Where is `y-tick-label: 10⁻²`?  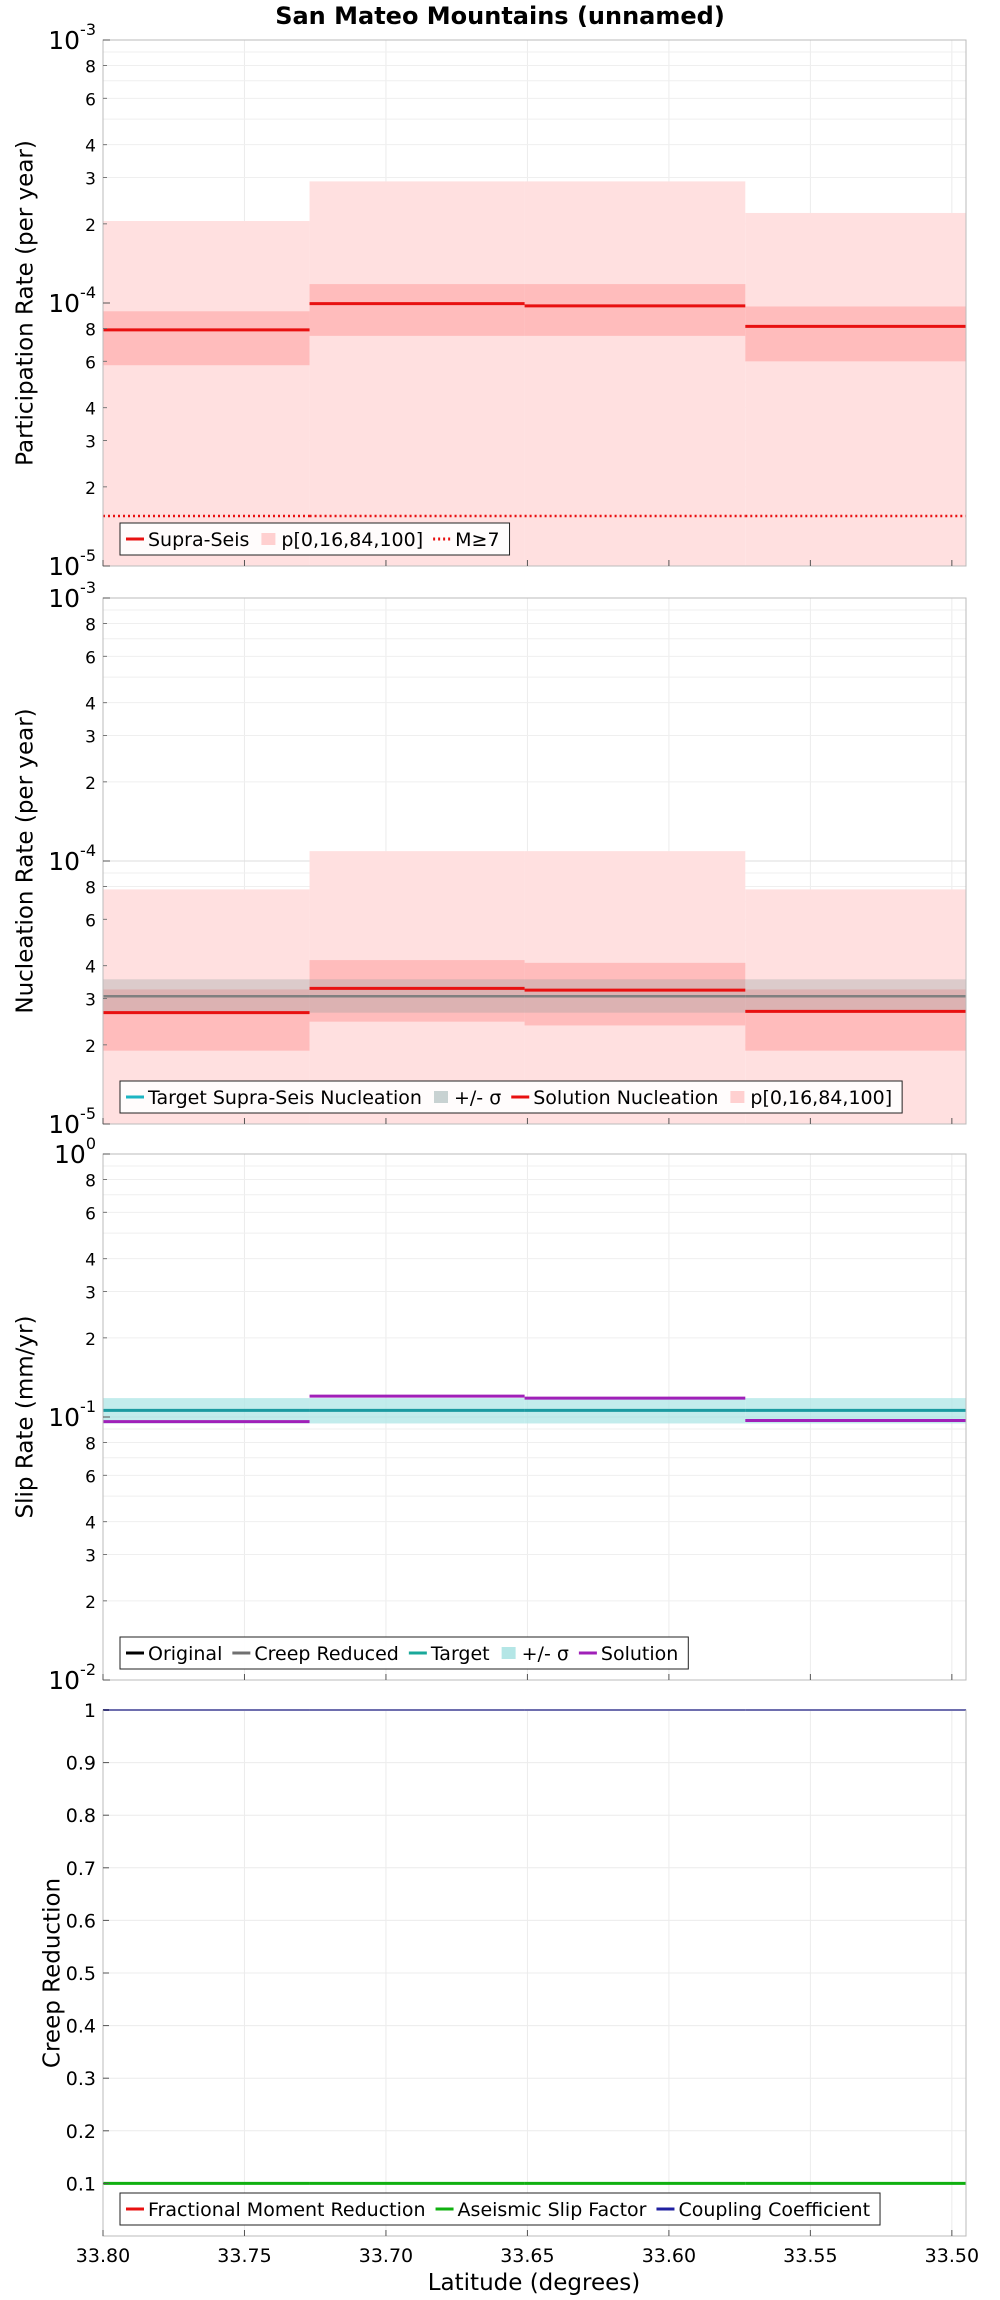 y-tick-label: 10⁻² is located at coordinates (72, 1677).